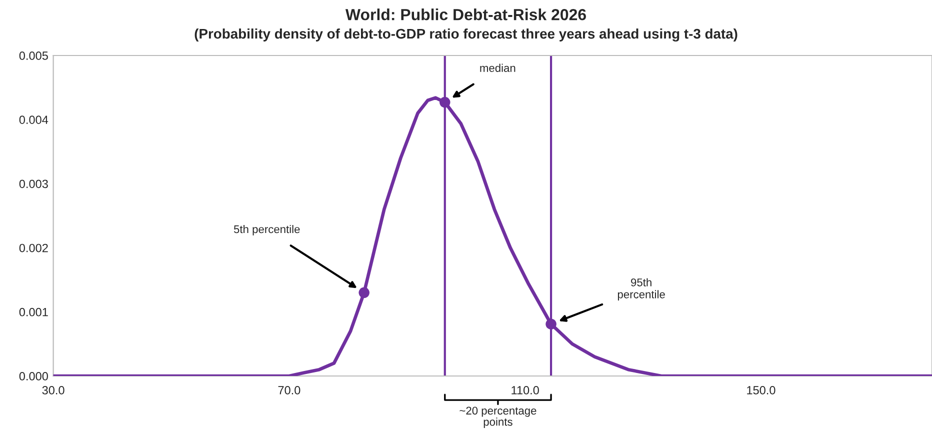 The width and height of the screenshot is (932, 439). What do you see at coordinates (33, 56) in the screenshot?
I see `y-tick-label: 0.005` at bounding box center [33, 56].